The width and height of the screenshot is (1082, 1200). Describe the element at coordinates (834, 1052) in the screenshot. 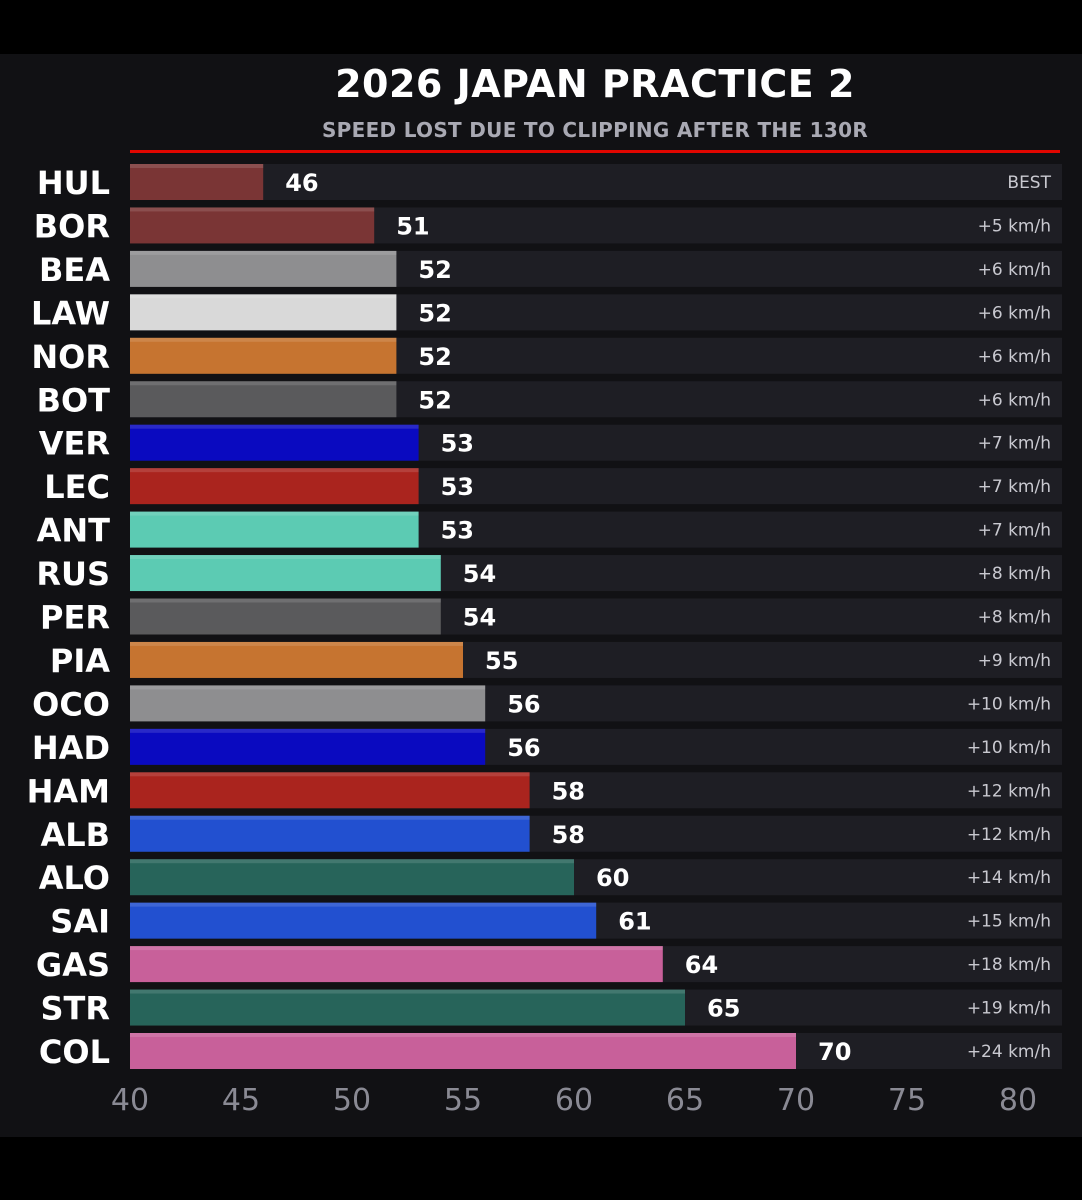

I see `value-label: 70` at that location.